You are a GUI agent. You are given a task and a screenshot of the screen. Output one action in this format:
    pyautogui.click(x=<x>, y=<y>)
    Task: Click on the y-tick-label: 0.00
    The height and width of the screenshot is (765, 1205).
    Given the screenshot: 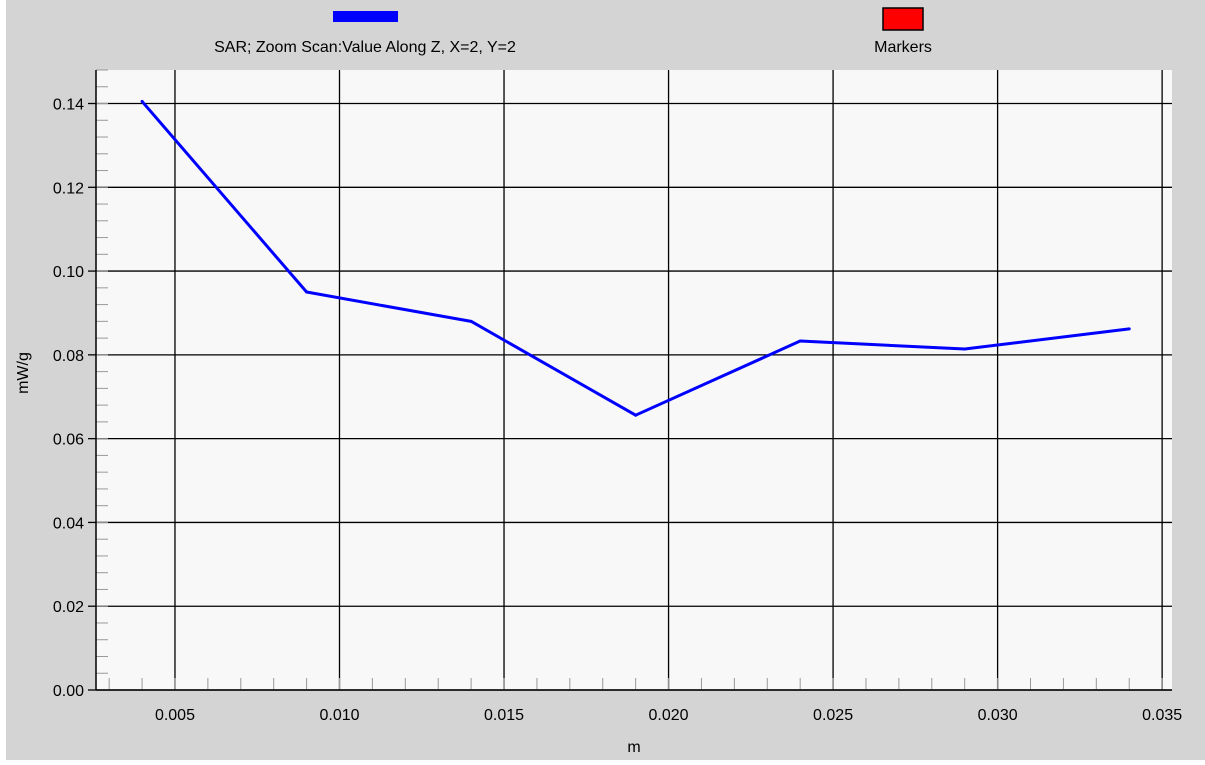 What is the action you would take?
    pyautogui.click(x=68, y=691)
    